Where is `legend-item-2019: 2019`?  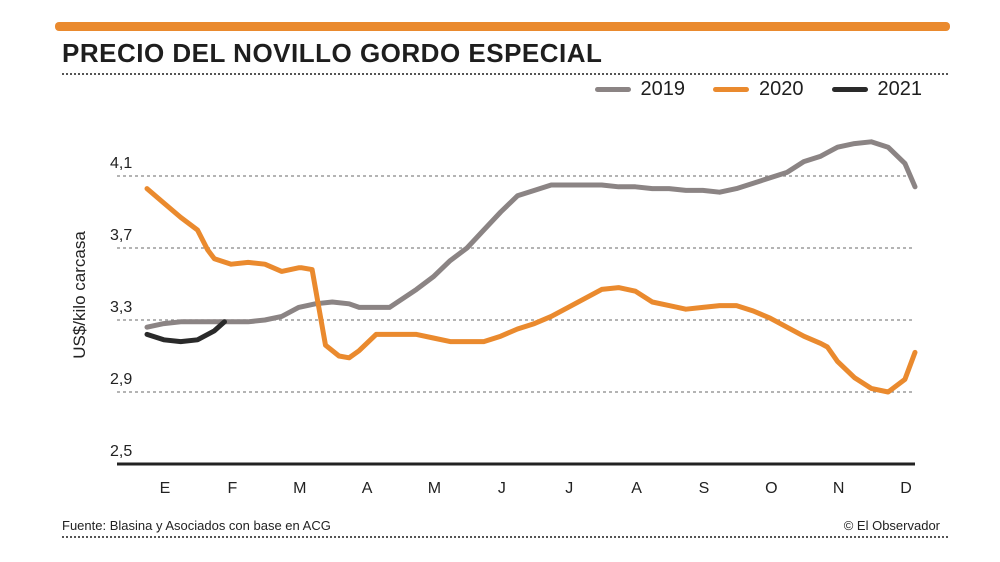 legend-item-2019: 2019 is located at coordinates (640, 89).